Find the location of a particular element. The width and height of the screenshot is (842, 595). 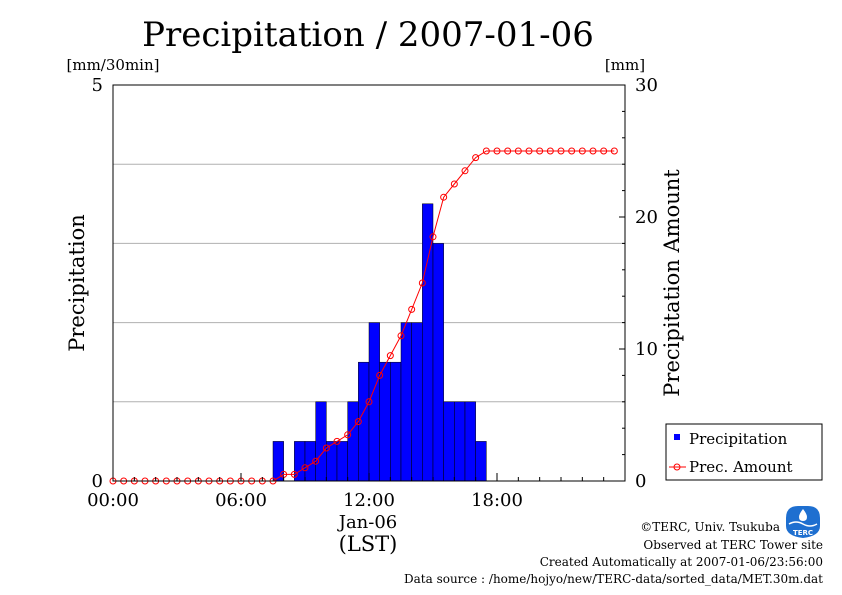

legend-line-label: Prec. Amount is located at coordinates (741, 467).